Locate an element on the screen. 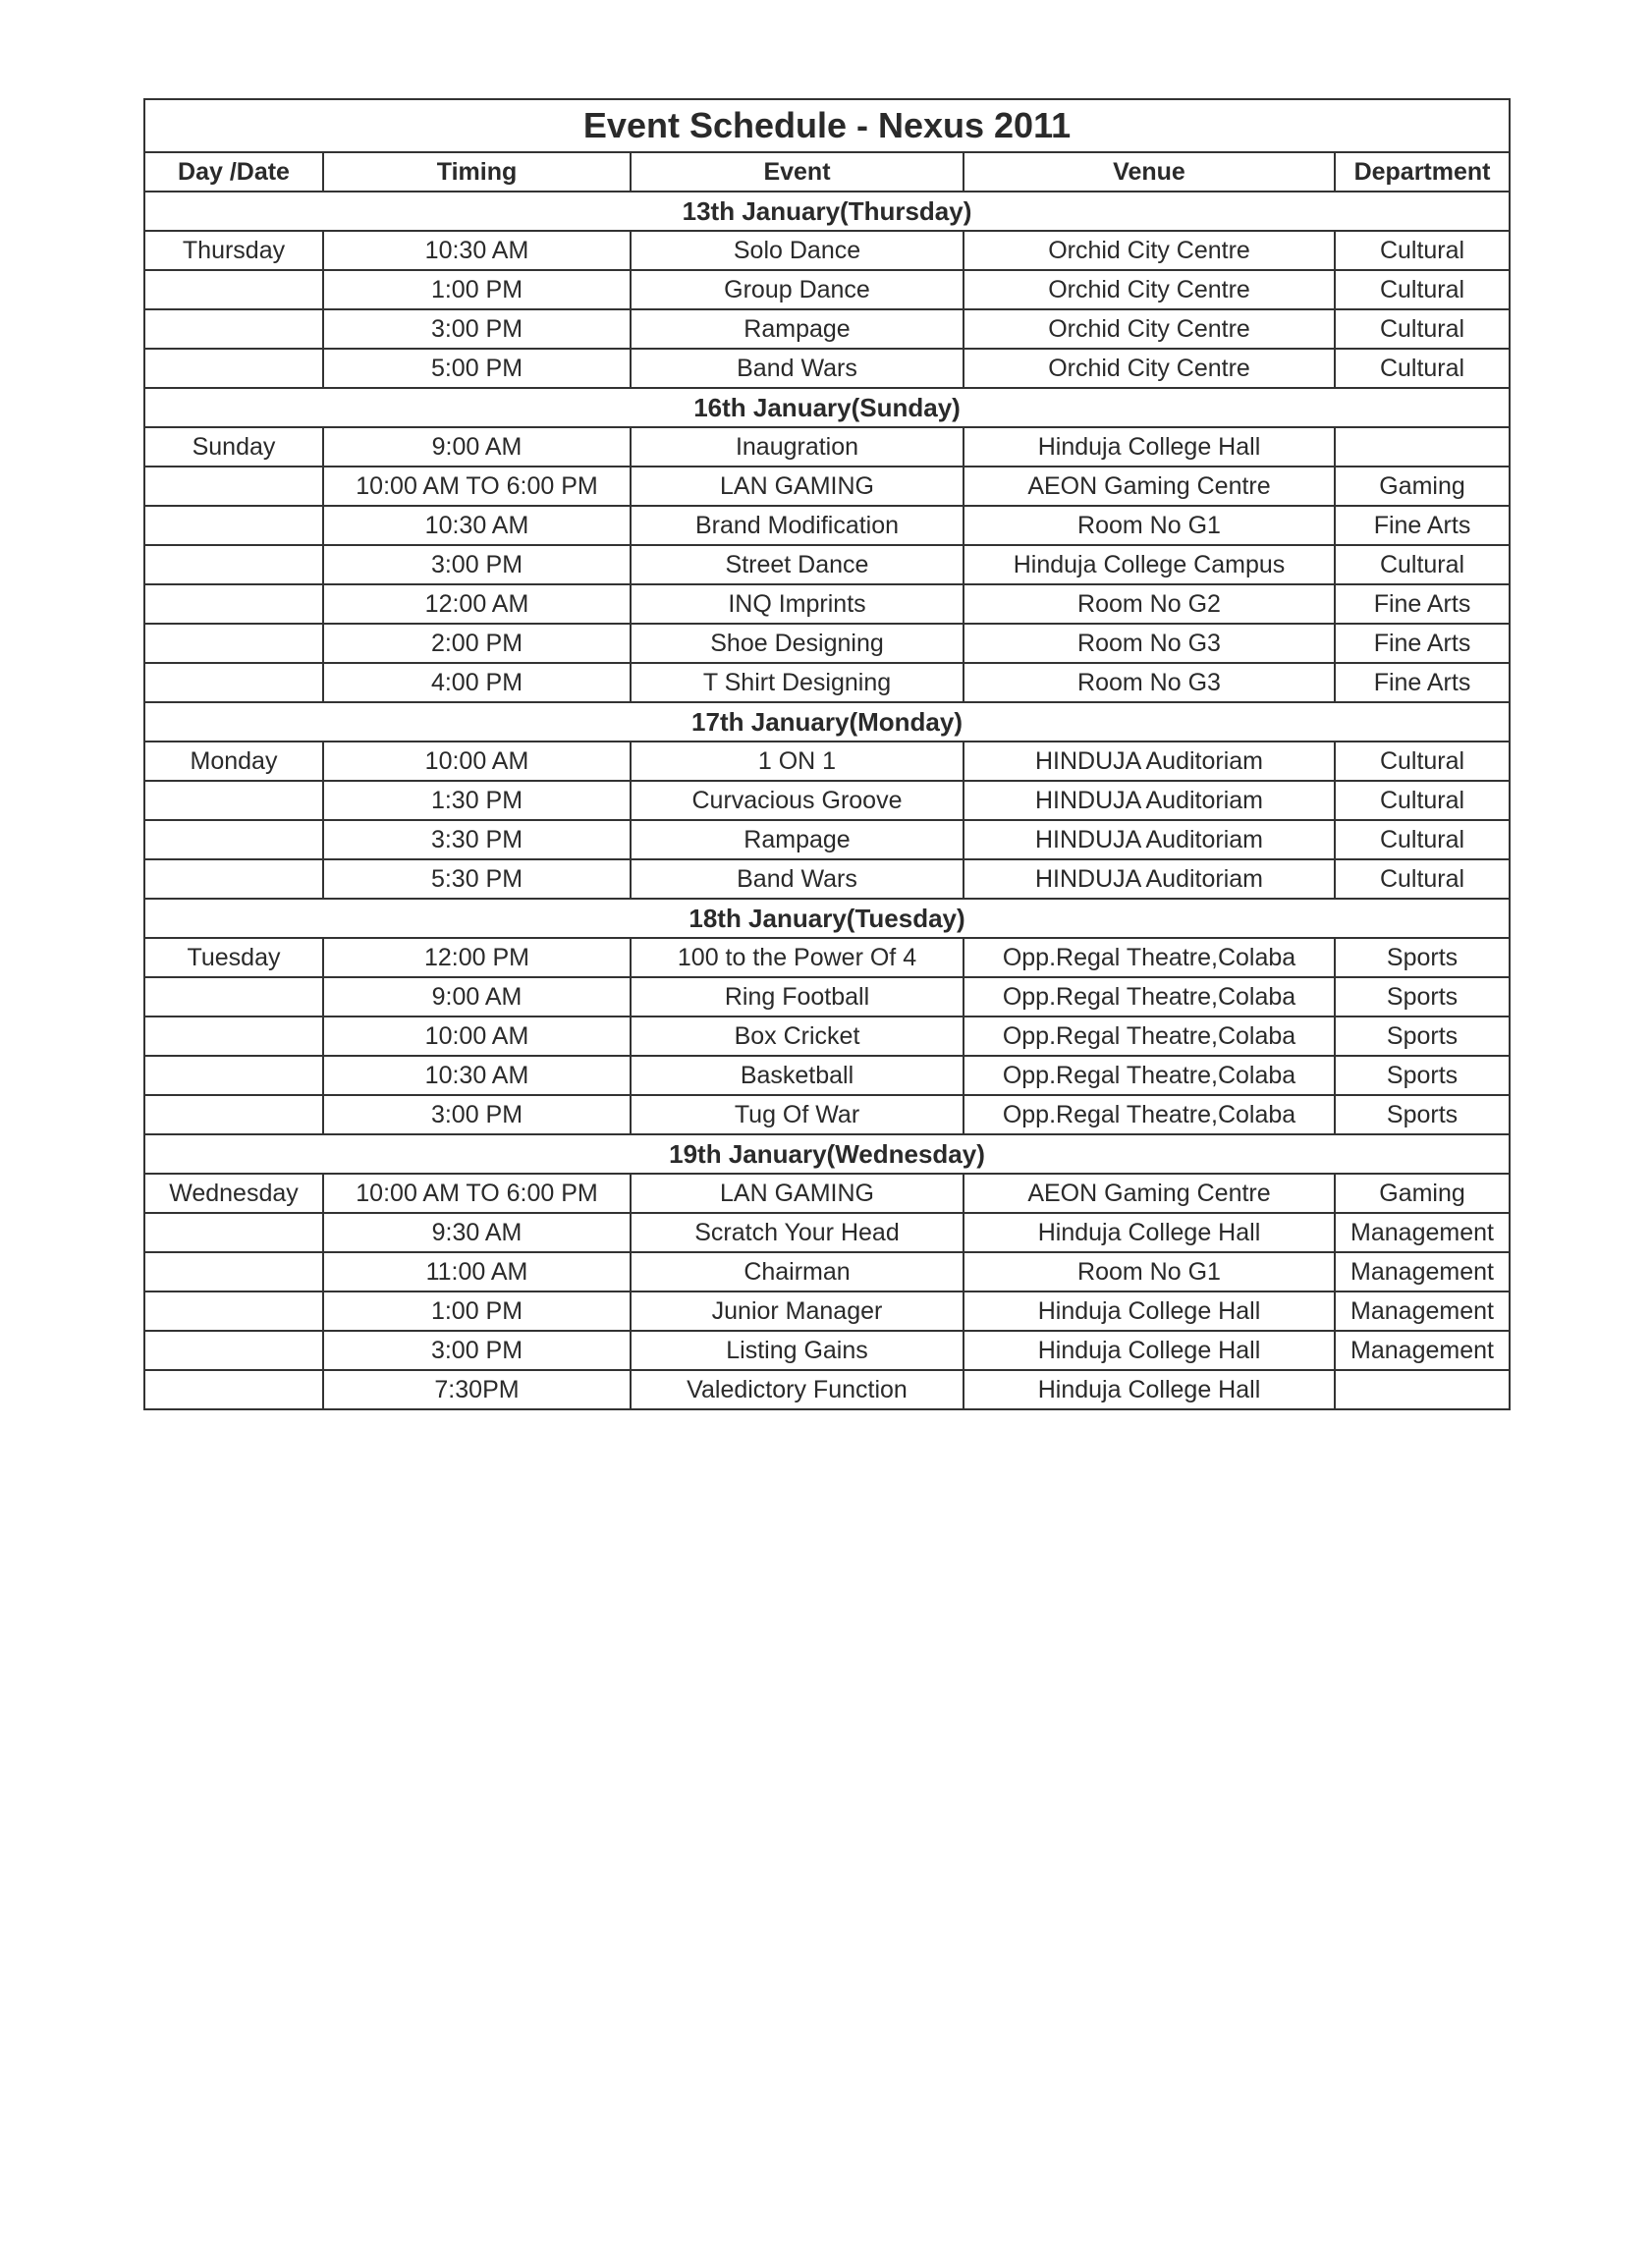 The image size is (1652, 2253). table-row: 2:00 PM Shoe Designing Room No G3 Fine Arts is located at coordinates (827, 643).